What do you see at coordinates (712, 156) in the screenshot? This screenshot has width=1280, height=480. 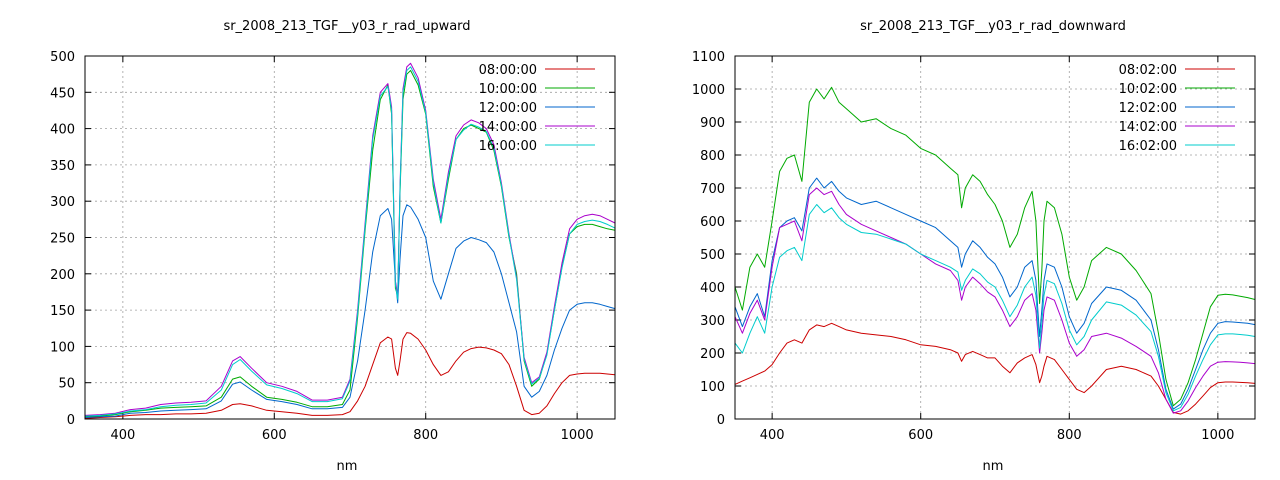 I see `y-tick-label: 800` at bounding box center [712, 156].